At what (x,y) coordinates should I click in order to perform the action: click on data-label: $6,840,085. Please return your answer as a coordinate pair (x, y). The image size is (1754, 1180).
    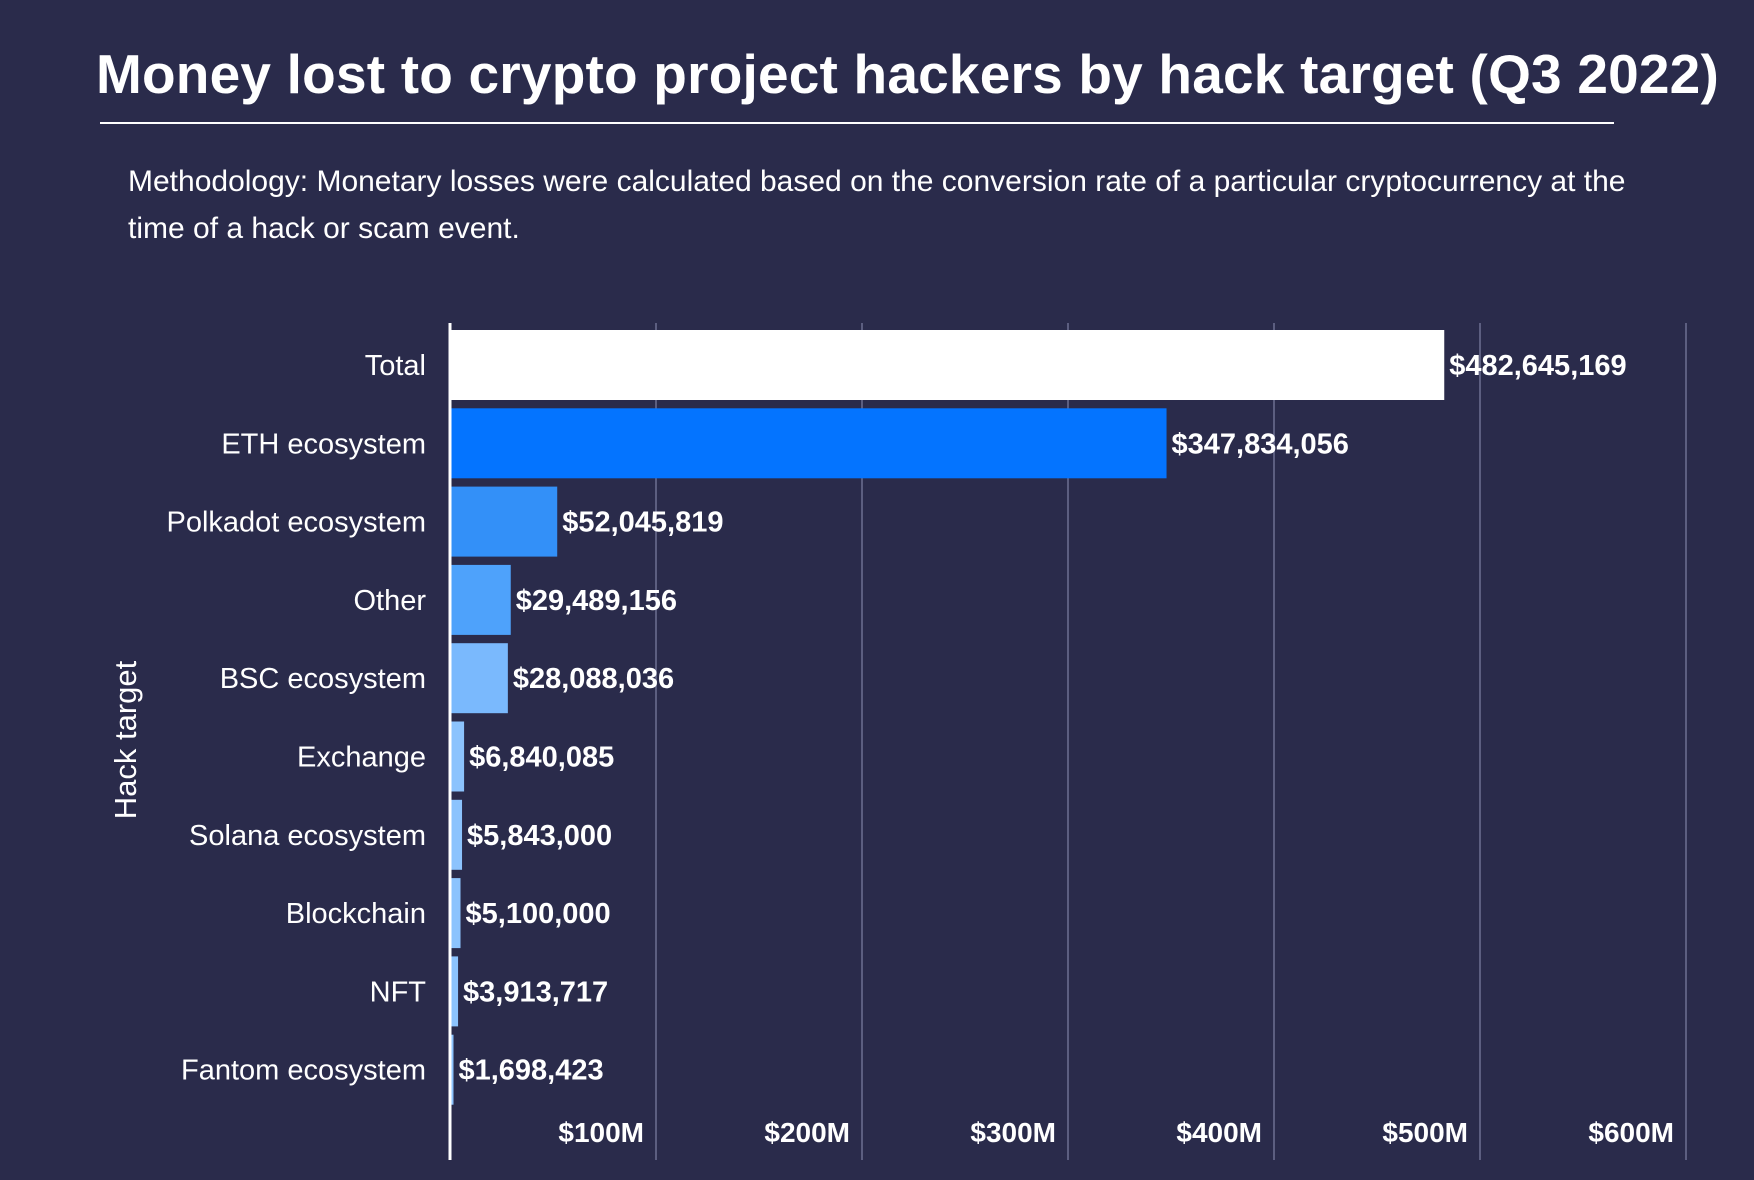
    Looking at the image, I should click on (541, 758).